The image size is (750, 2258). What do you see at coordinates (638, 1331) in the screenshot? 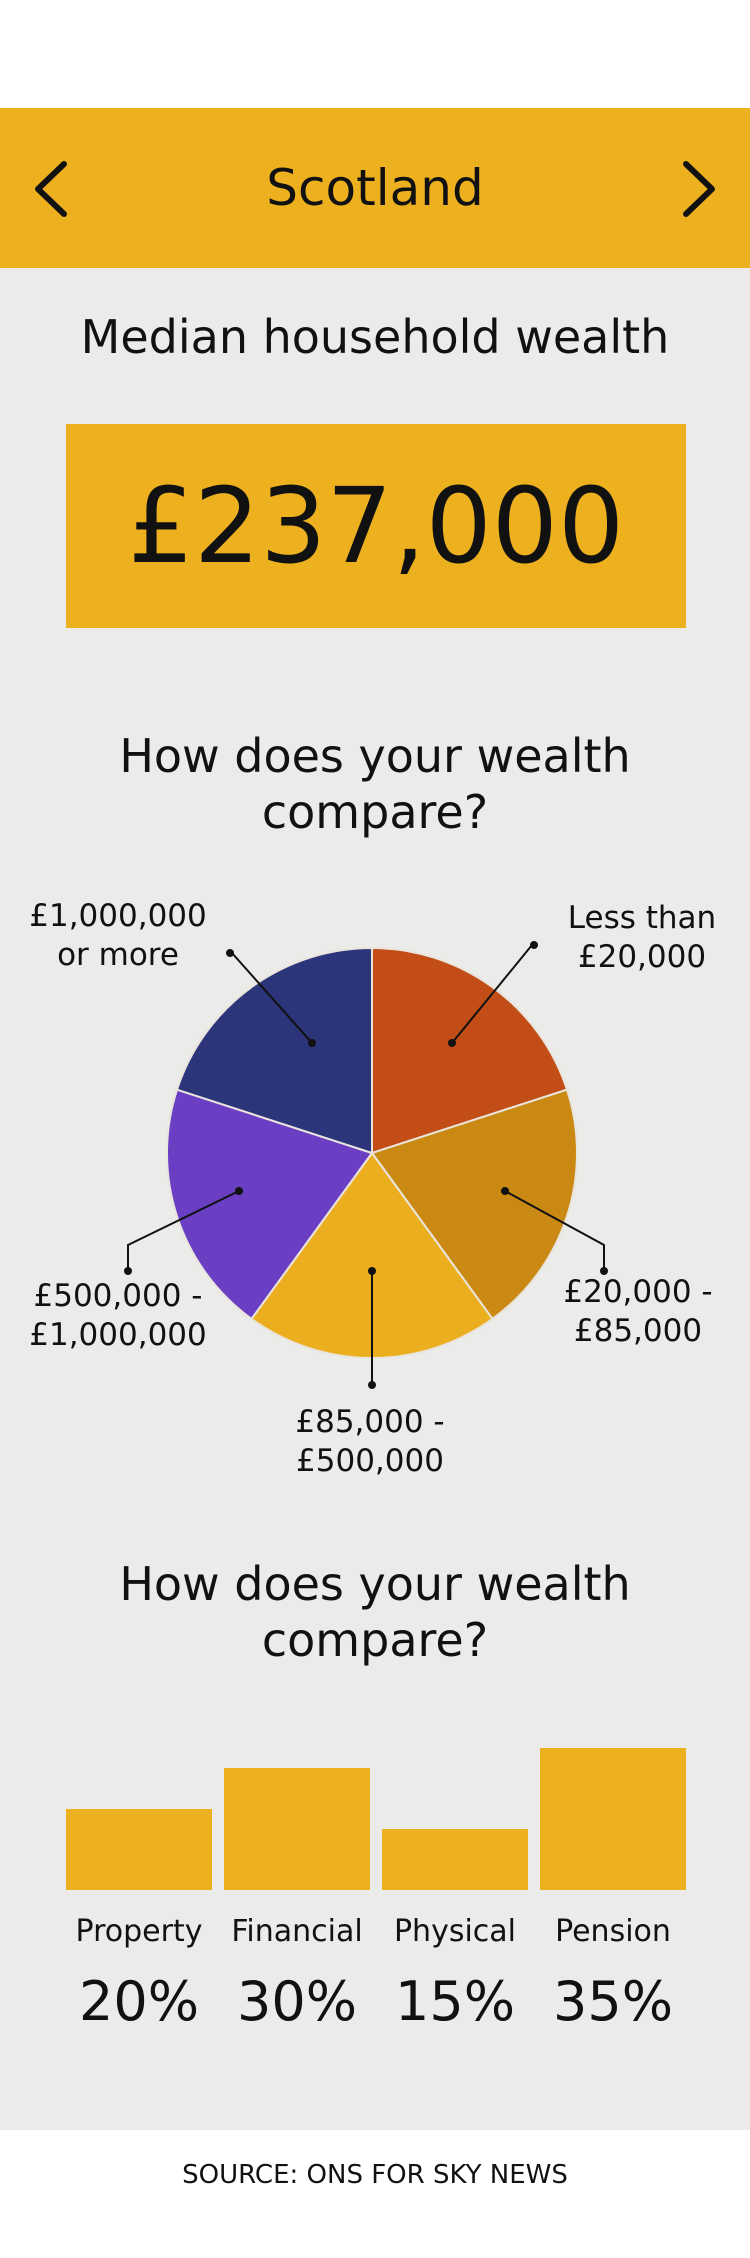
I see `pie-slice-label-line2: £85,000` at bounding box center [638, 1331].